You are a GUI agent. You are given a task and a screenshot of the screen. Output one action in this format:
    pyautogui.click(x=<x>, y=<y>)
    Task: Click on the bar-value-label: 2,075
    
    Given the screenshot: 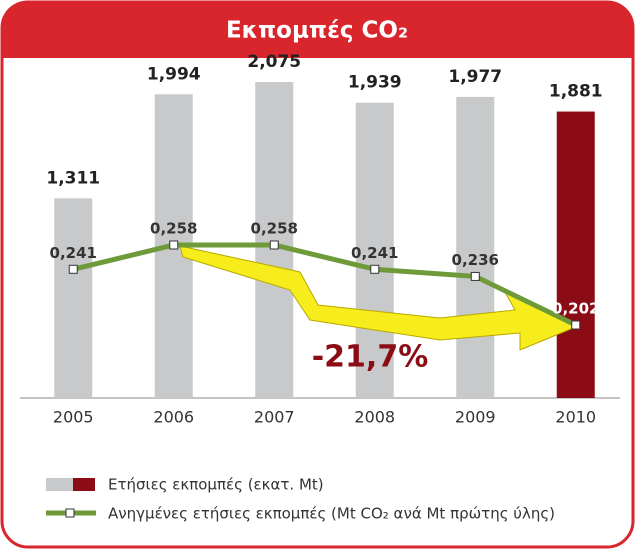 What is the action you would take?
    pyautogui.click(x=274, y=62)
    